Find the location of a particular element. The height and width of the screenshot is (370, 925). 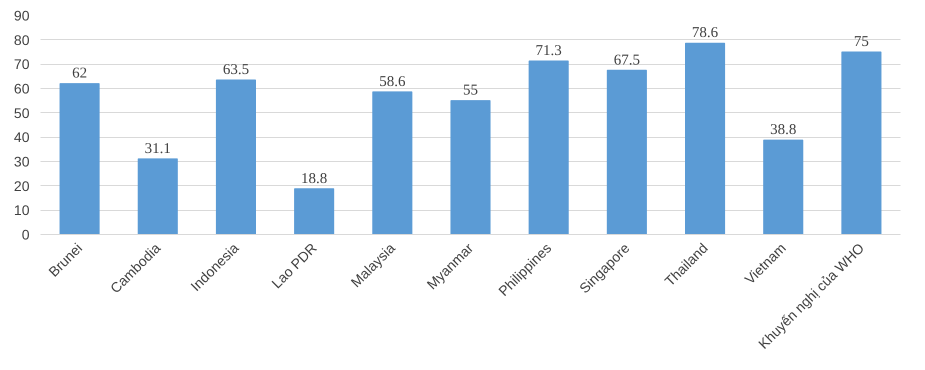

data-label: 18.8 is located at coordinates (314, 178).